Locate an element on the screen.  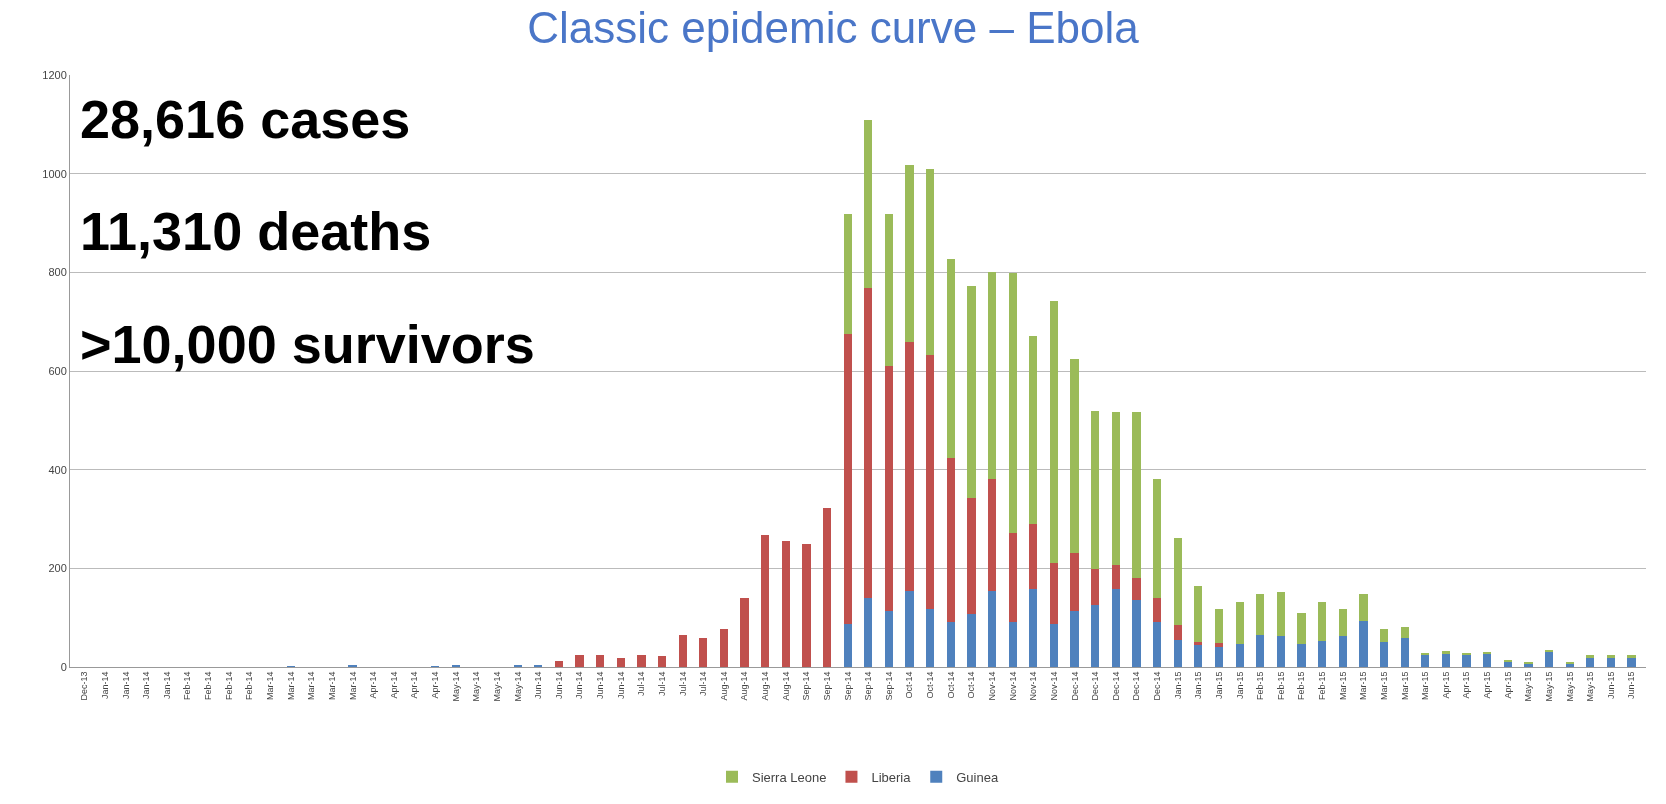
x-tick-label: Dec-13 is located at coordinates (84, 686).